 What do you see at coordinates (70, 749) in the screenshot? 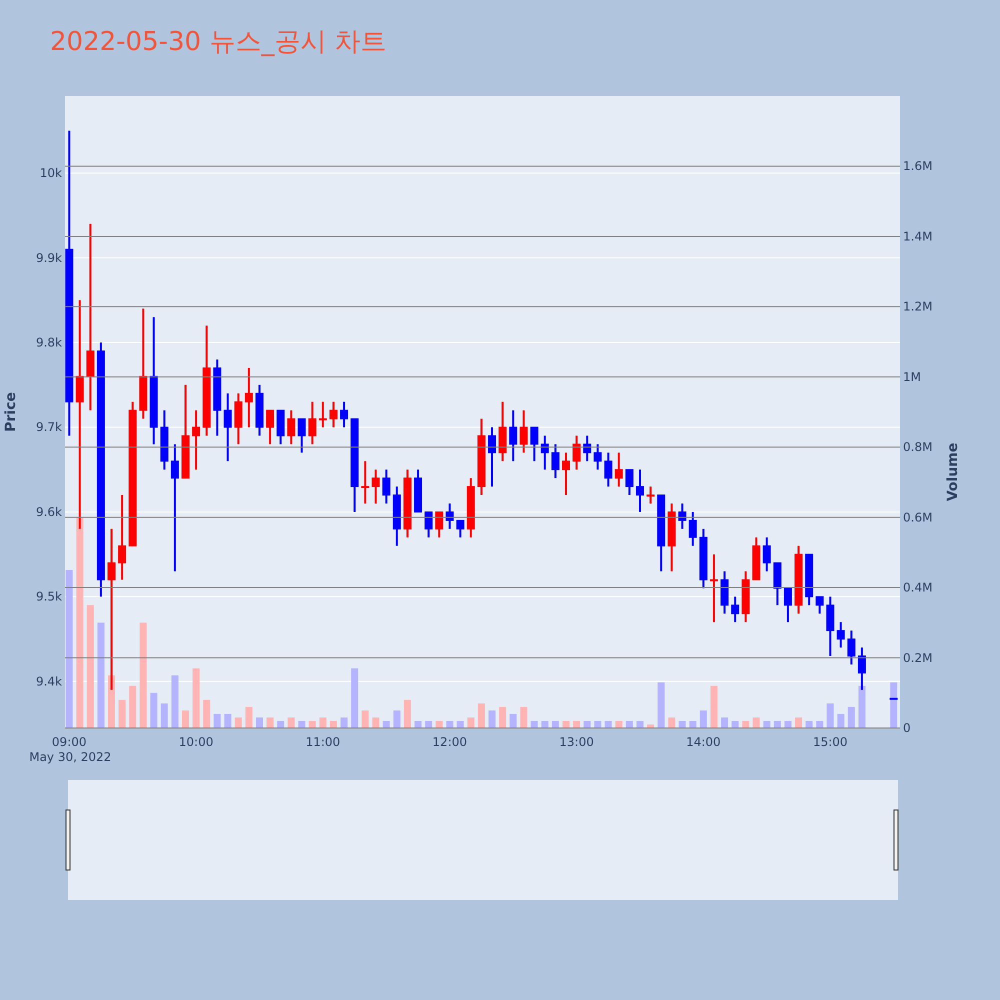
I see `x-tick-label: 09:00 May 30, 2022` at bounding box center [70, 749].